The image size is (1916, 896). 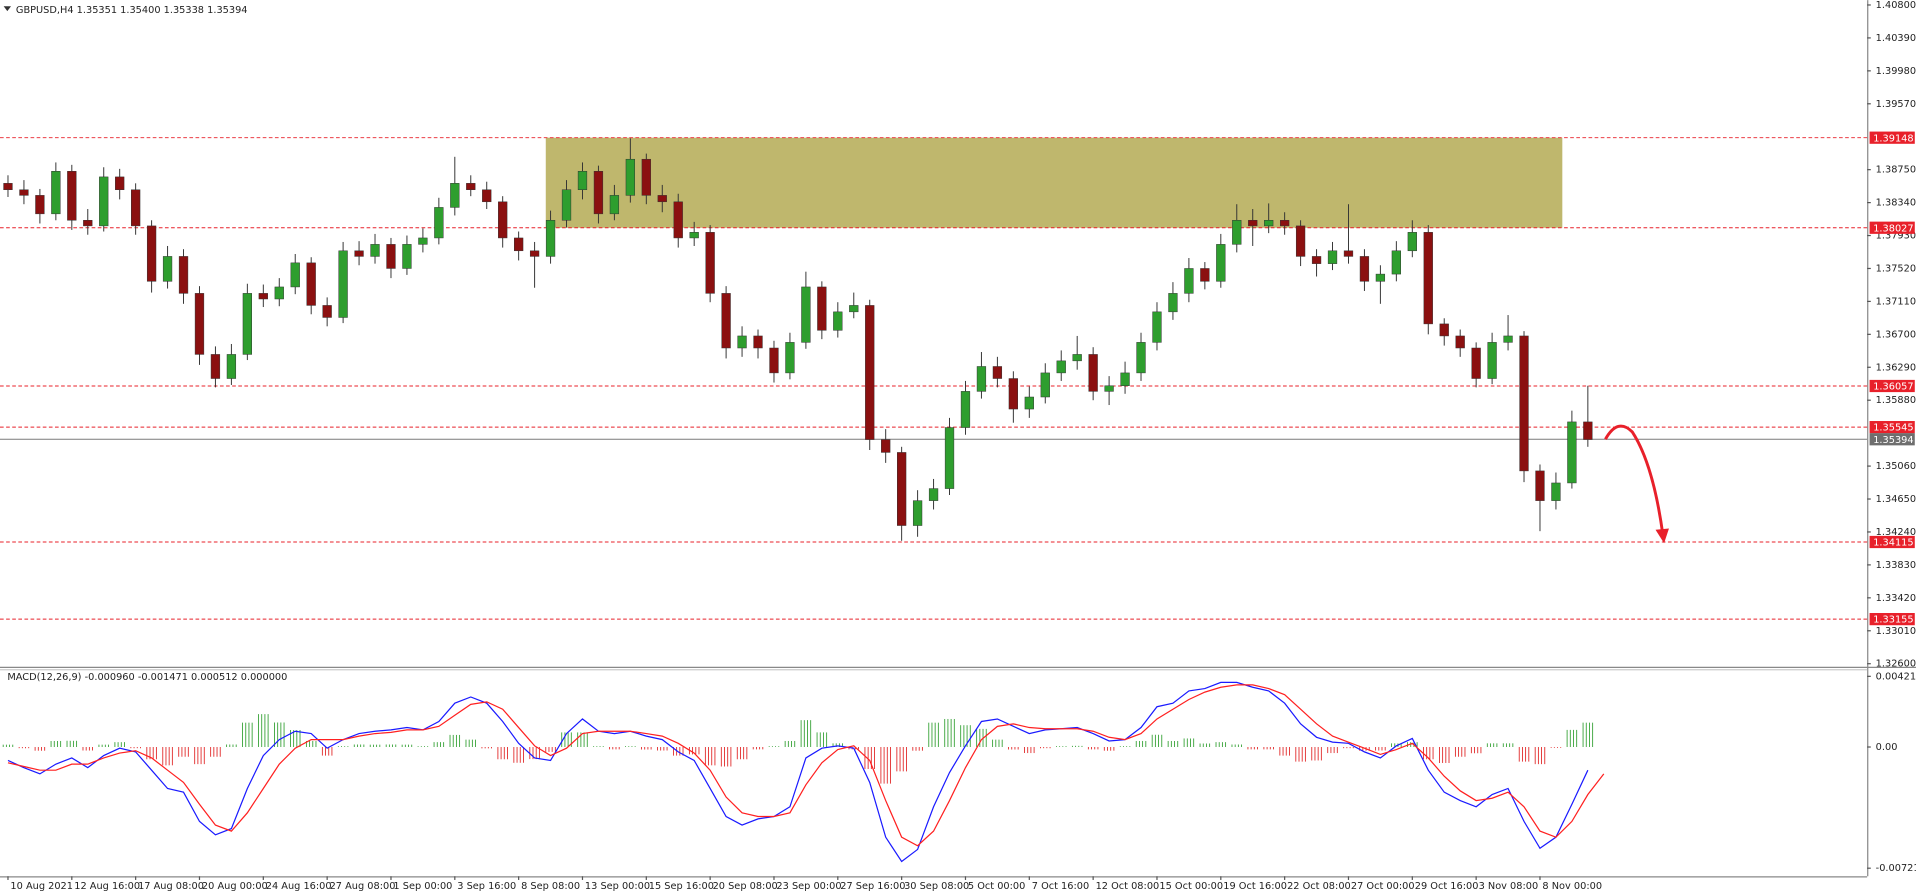 What do you see at coordinates (1893, 387) in the screenshot?
I see `level-label: 1.36057` at bounding box center [1893, 387].